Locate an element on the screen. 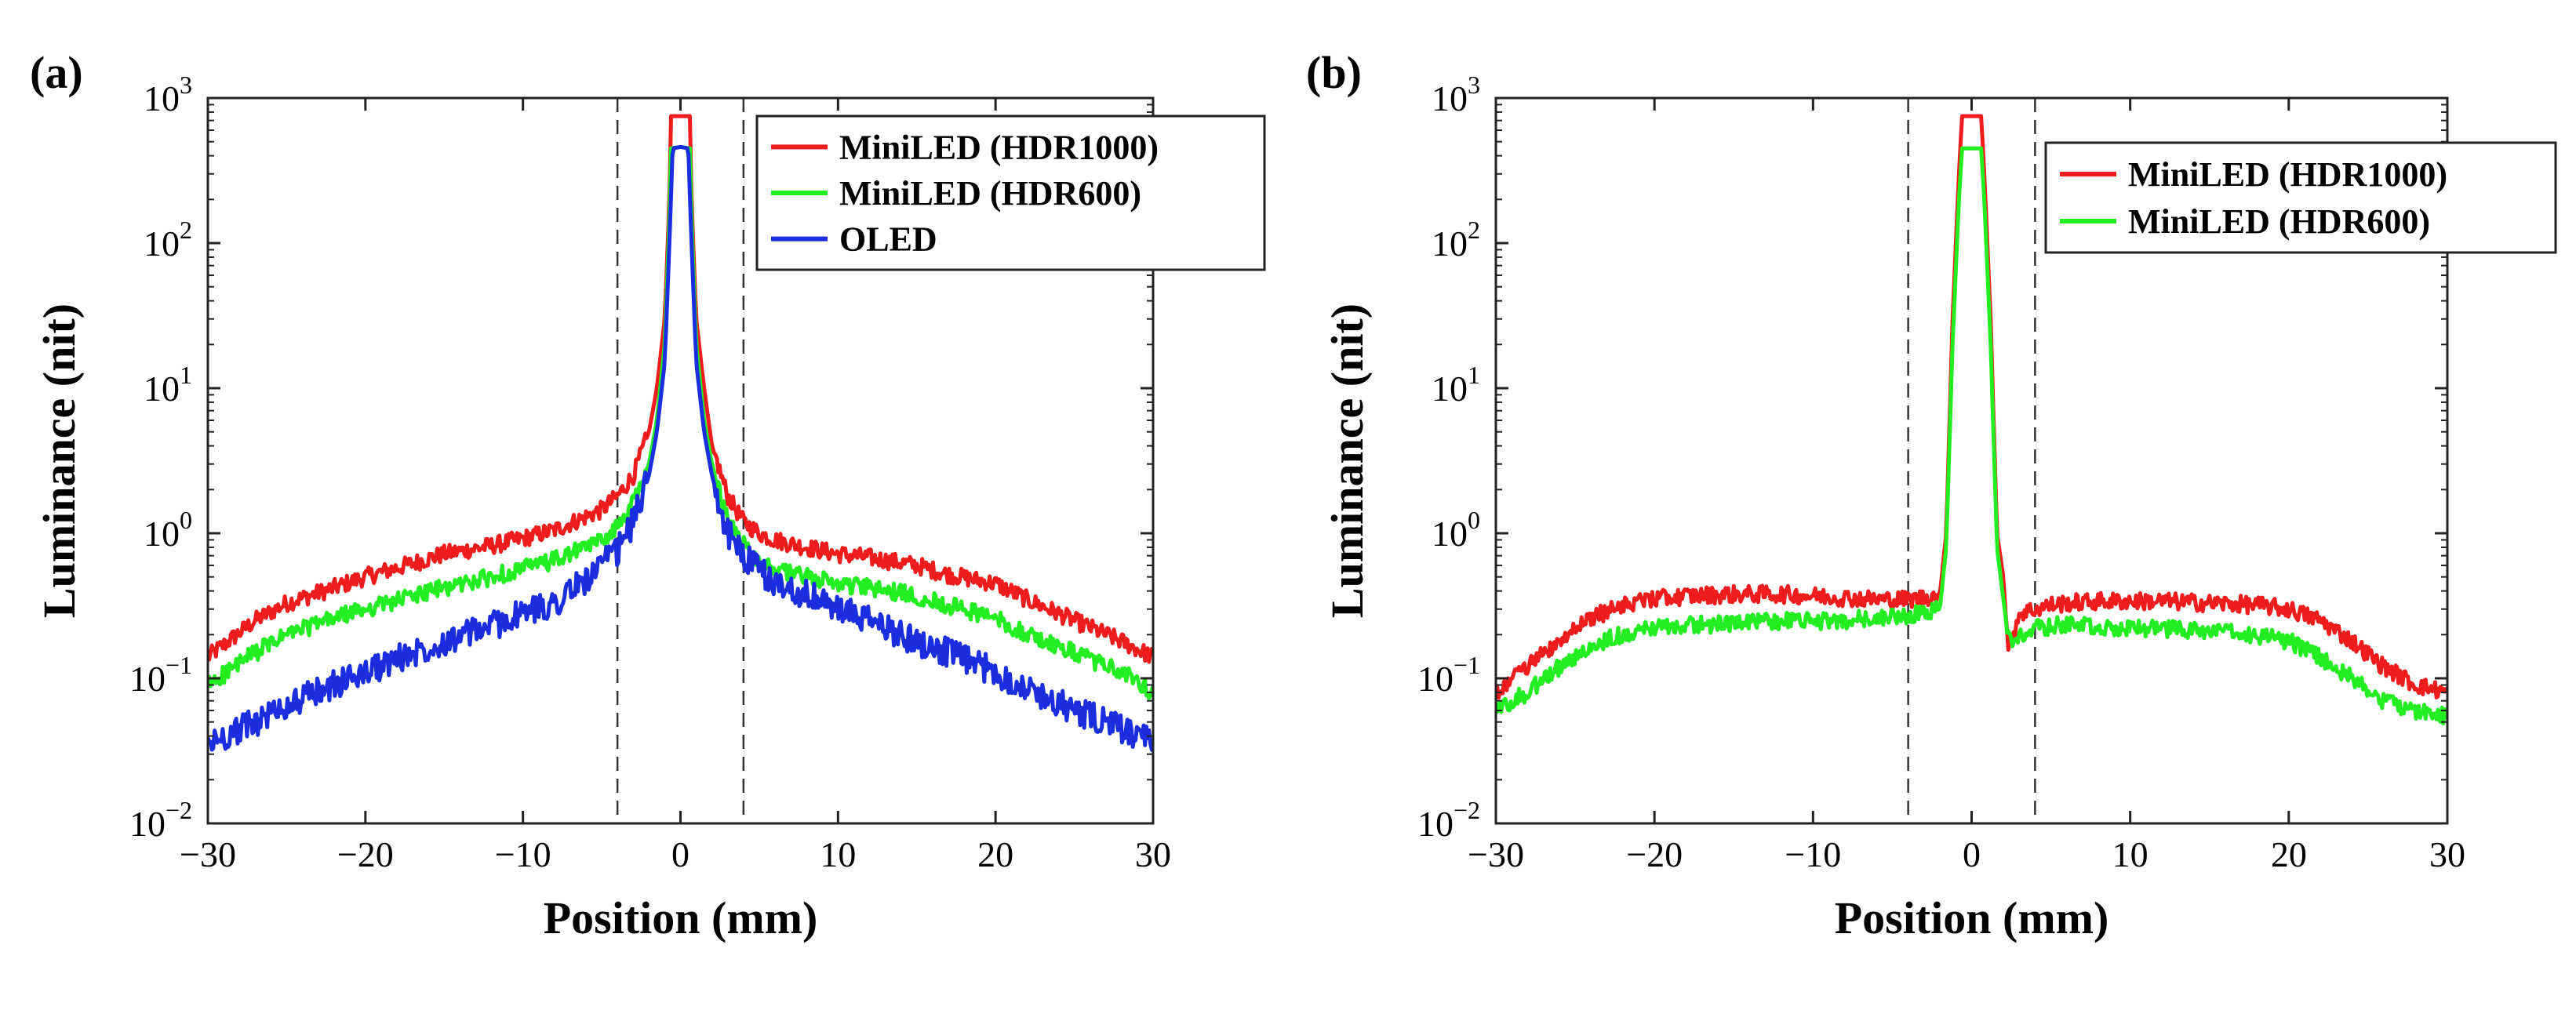  legend: MiniLED (HDR1000) MiniLED (HDR600) is located at coordinates (2300, 198).